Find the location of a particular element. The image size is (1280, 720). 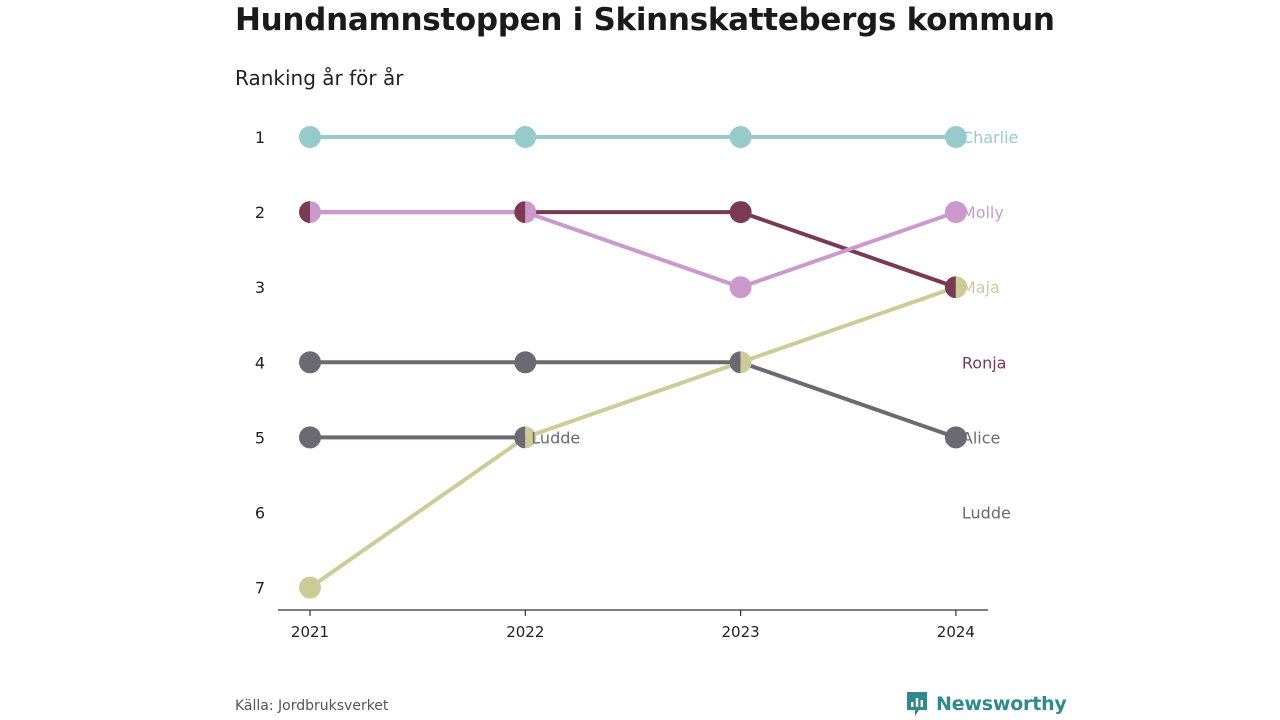

chart-speech-bubble-icon is located at coordinates (917, 704).